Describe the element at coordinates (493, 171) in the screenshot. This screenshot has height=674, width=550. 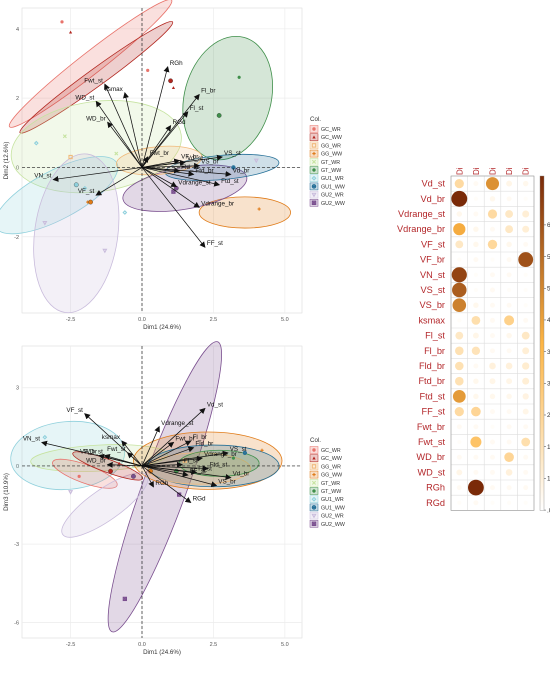
I see `heatmap-column-label: Dim.3` at that location.